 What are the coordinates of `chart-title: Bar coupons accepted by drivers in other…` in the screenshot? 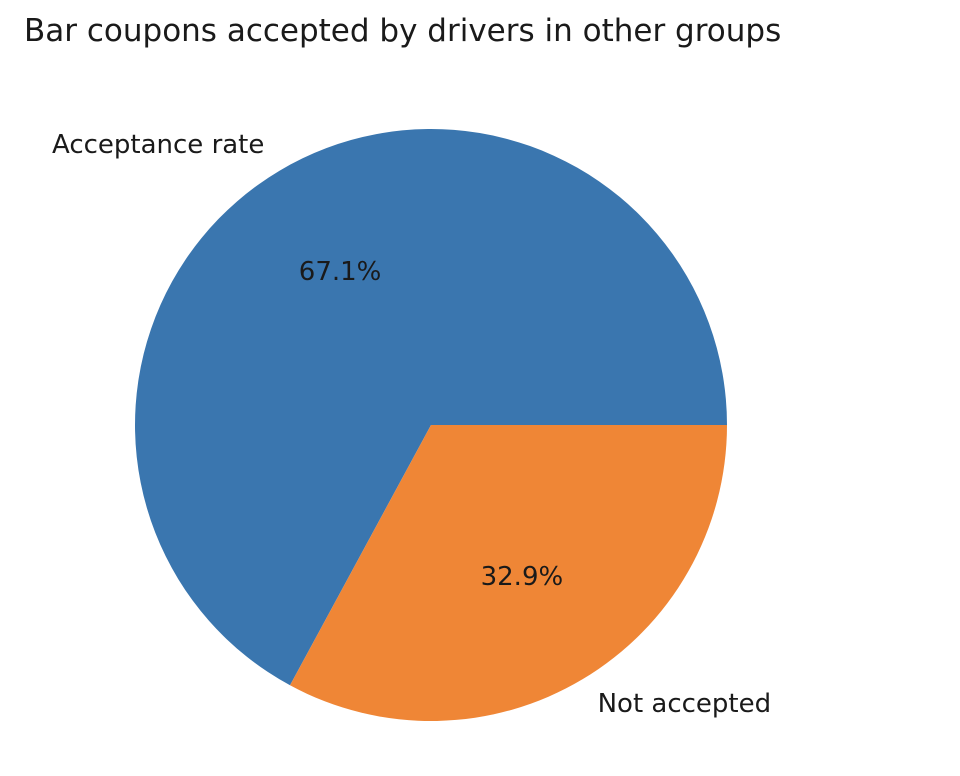 It's located at (402, 31).